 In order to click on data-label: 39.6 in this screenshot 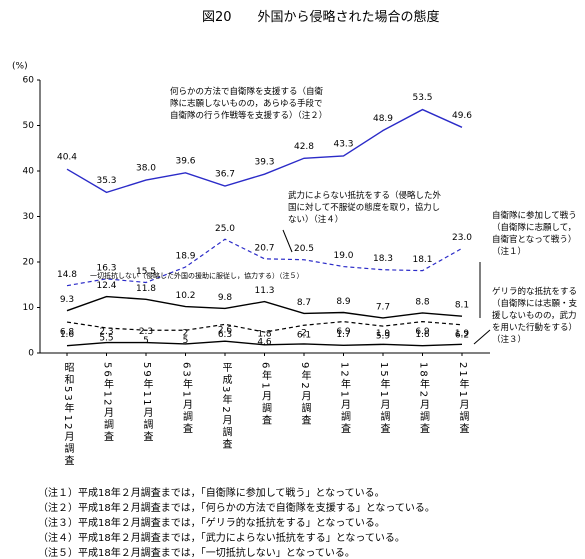, I will do `click(185, 161)`.